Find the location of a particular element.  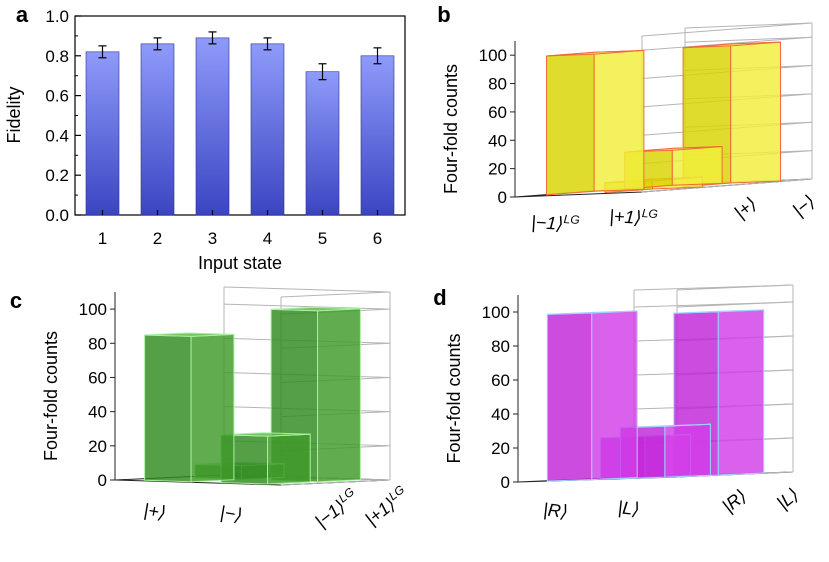

row-label-1: |L⟩ is located at coordinates (629, 508).